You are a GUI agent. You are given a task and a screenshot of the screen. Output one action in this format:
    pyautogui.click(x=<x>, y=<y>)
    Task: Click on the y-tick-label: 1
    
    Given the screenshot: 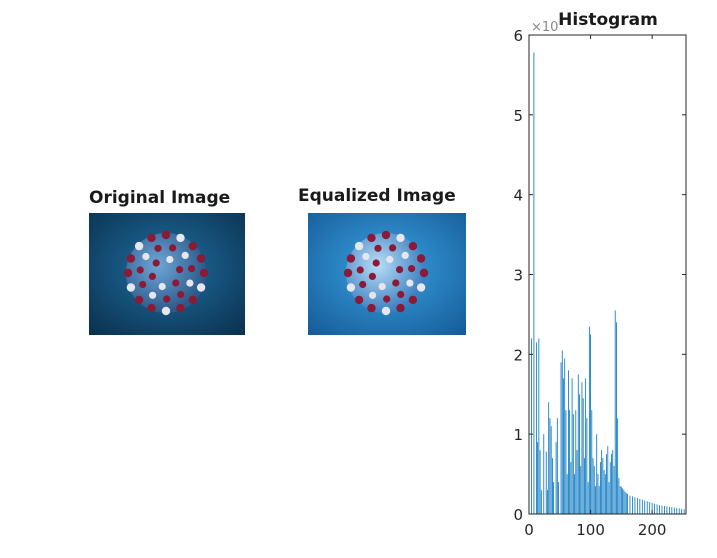 What is the action you would take?
    pyautogui.click(x=518, y=435)
    